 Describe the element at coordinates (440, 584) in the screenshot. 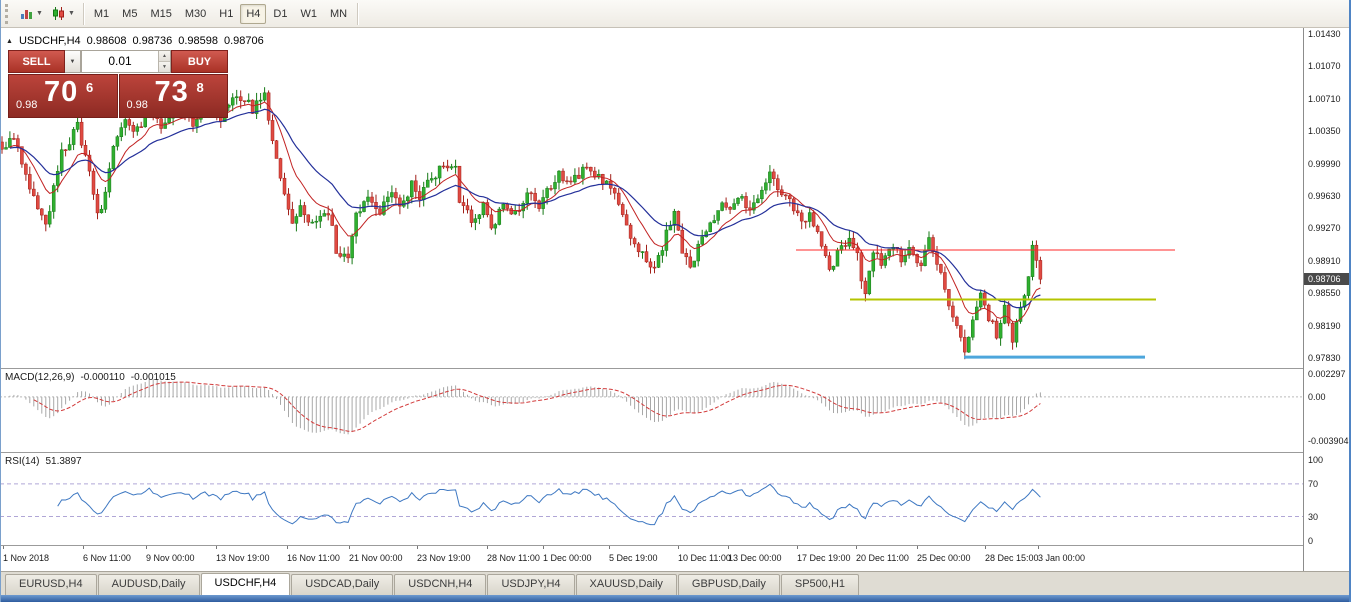

I see `chart-tab-usdcnh-h4: USDCNH,H4` at that location.